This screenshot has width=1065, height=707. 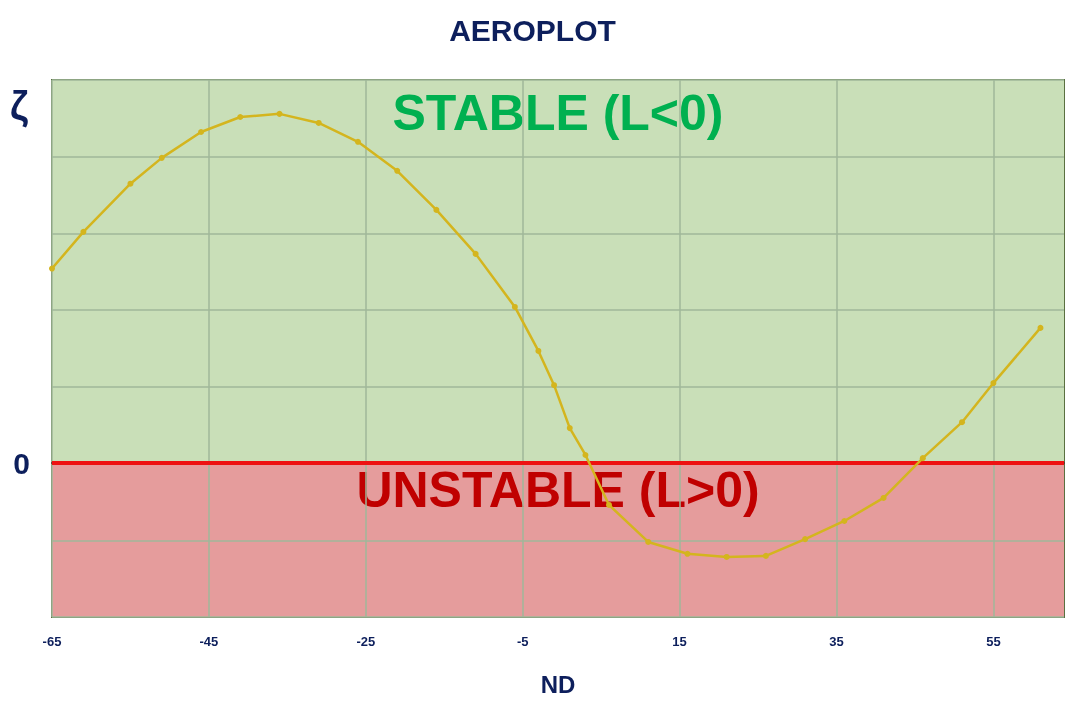 I want to click on x-axis-title: ND, so click(x=558, y=684).